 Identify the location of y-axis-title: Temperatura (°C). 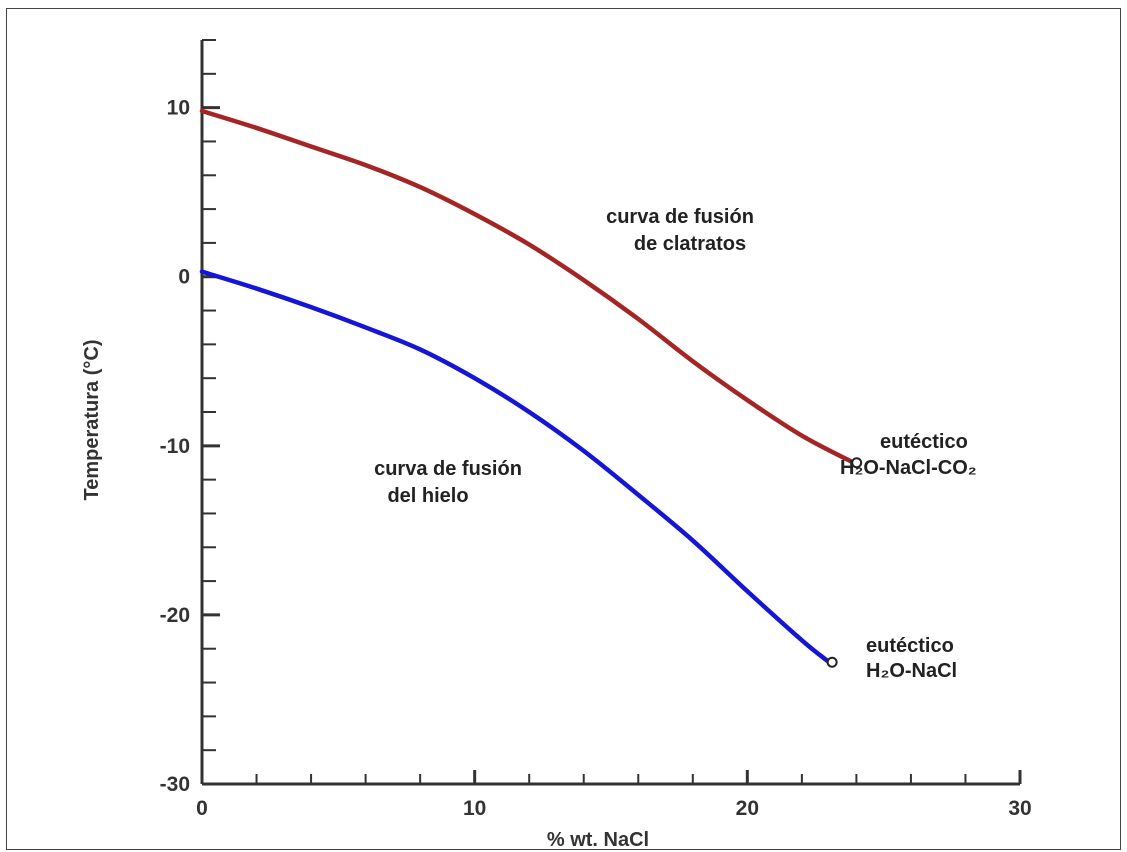
(92, 420).